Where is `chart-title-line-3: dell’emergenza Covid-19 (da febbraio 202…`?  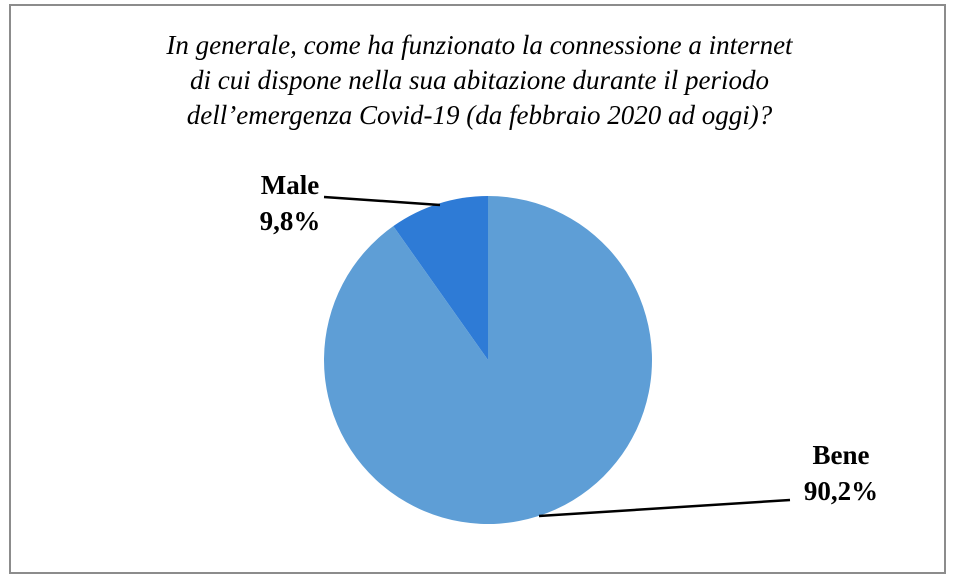
chart-title-line-3: dell’emergenza Covid-19 (da febbraio 202… is located at coordinates (479, 115).